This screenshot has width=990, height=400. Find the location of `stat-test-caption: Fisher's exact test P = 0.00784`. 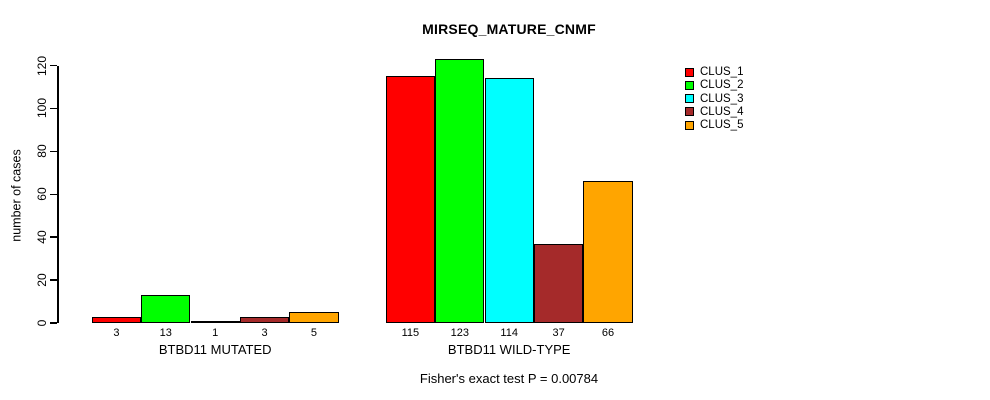

stat-test-caption: Fisher's exact test P = 0.00784 is located at coordinates (509, 378).